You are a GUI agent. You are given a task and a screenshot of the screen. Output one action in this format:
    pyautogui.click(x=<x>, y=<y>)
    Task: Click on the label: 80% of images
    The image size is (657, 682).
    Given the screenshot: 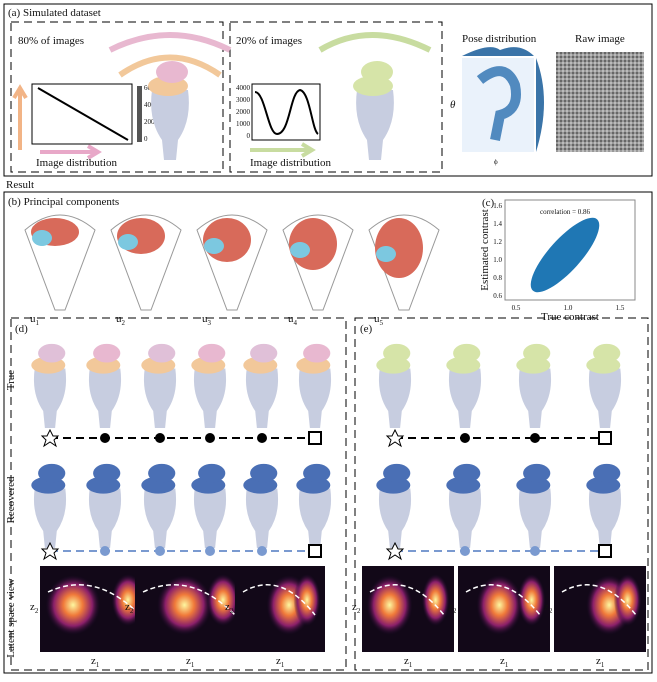 What is the action you would take?
    pyautogui.click(x=51, y=41)
    